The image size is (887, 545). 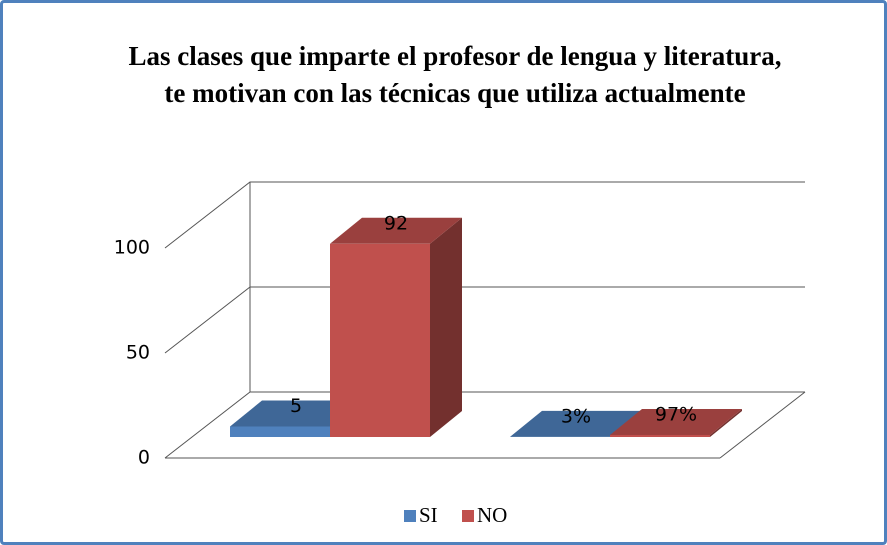 I want to click on y-tick-label: 100, so click(x=132, y=248).